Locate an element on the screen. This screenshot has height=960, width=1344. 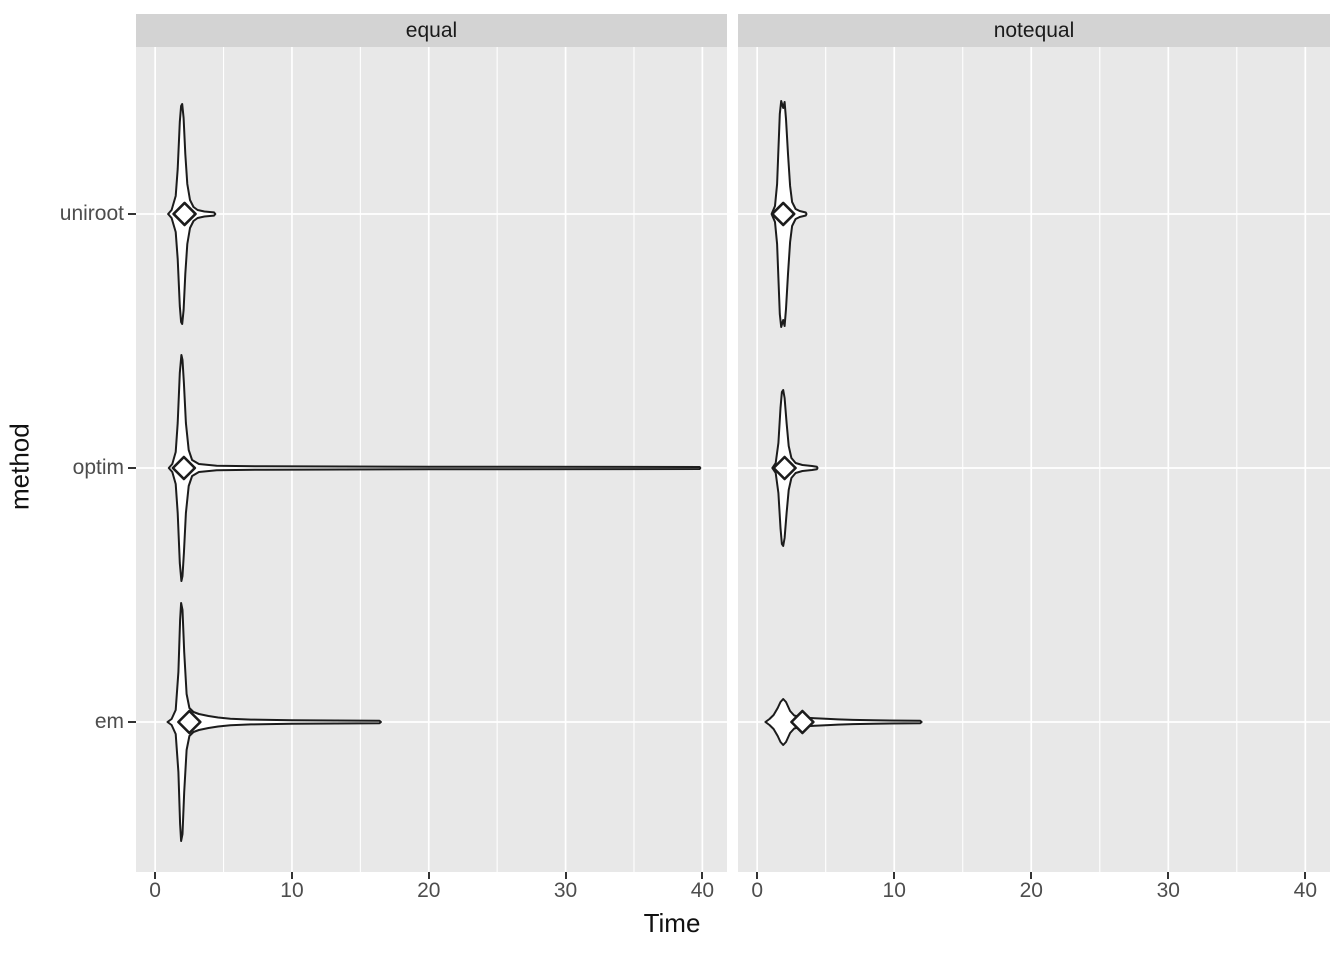
facet-strip-equal: equal is located at coordinates (431, 30).